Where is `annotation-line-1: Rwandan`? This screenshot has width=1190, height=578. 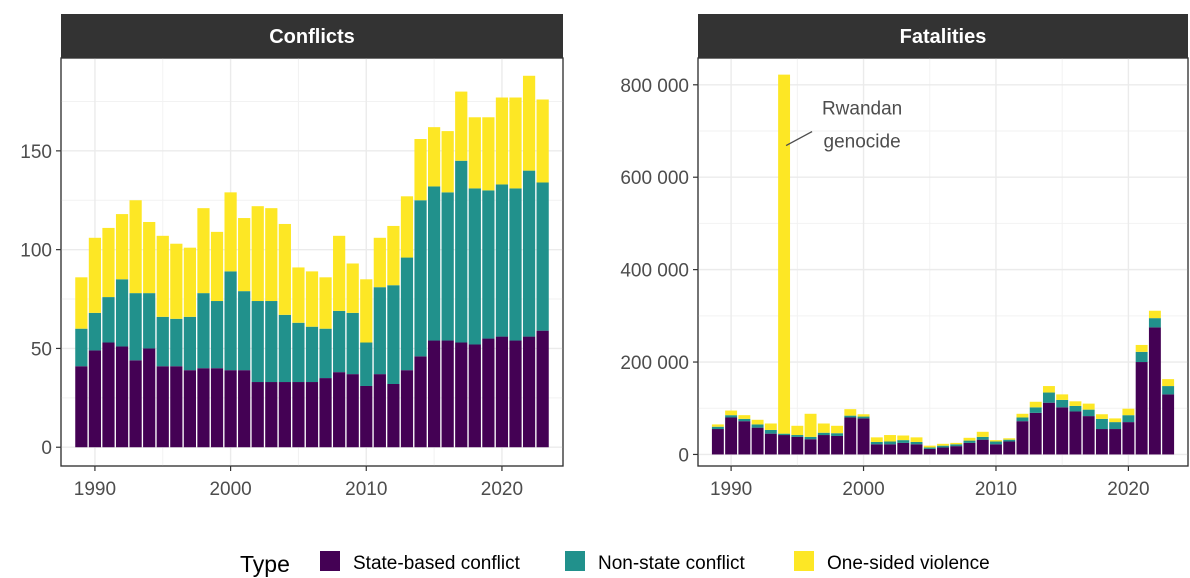
annotation-line-1: Rwandan is located at coordinates (862, 109).